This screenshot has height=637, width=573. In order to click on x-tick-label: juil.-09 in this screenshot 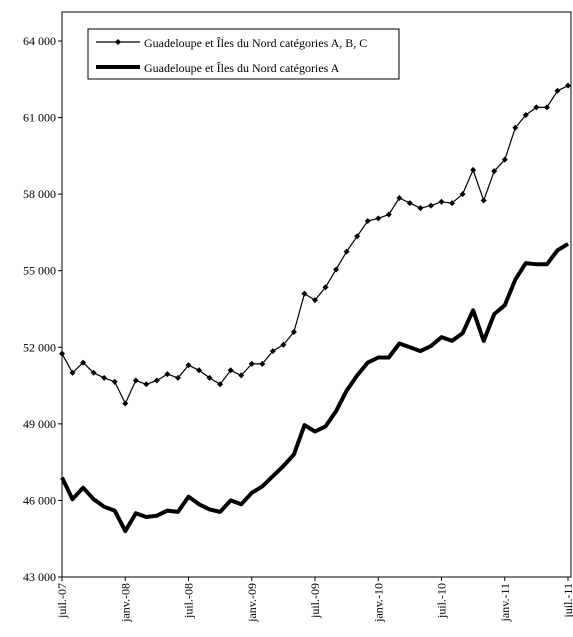, I will do `click(315, 601)`.